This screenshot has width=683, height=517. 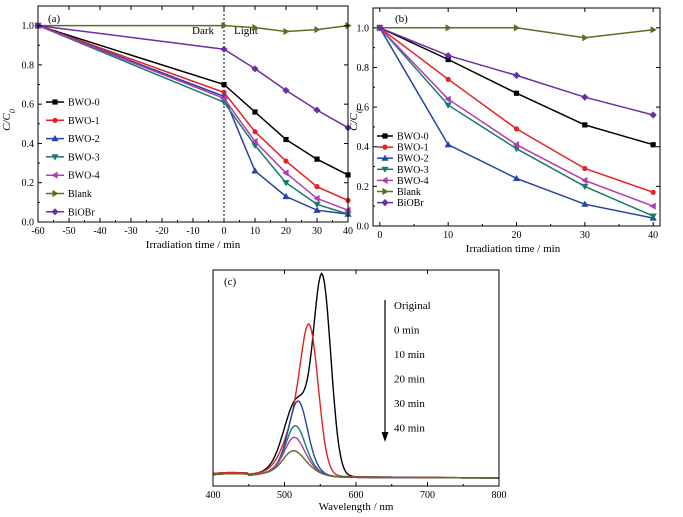 What do you see at coordinates (28, 183) in the screenshot?
I see `panel-a-y-tick-label: 0.2` at bounding box center [28, 183].